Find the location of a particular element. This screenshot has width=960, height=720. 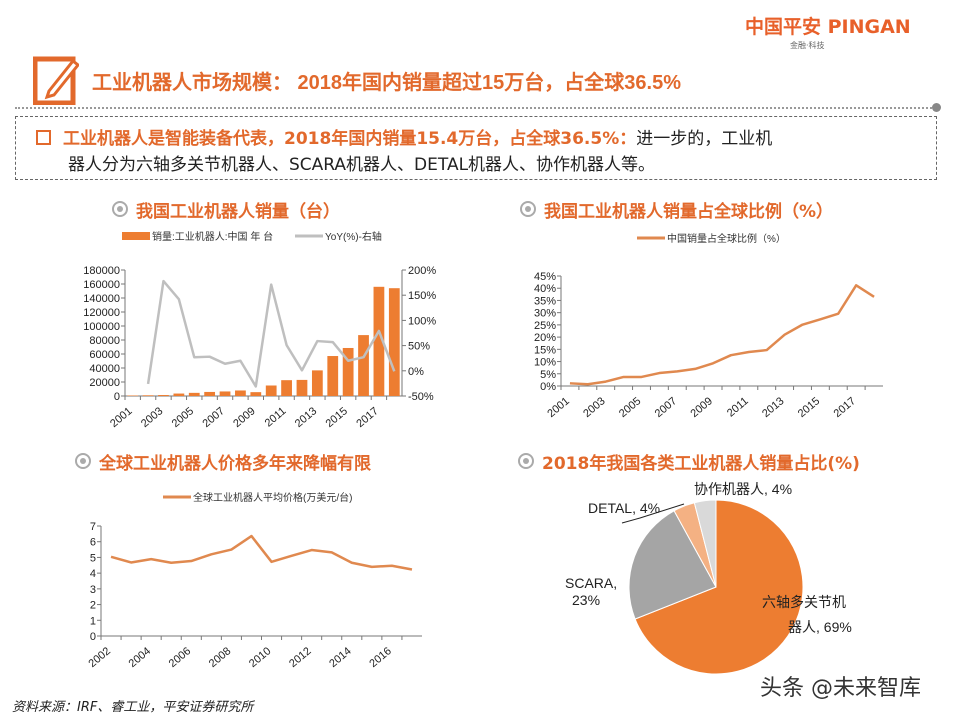

section-title-text: 我国工业机器人销量占全球比例（%） is located at coordinates (689, 212).